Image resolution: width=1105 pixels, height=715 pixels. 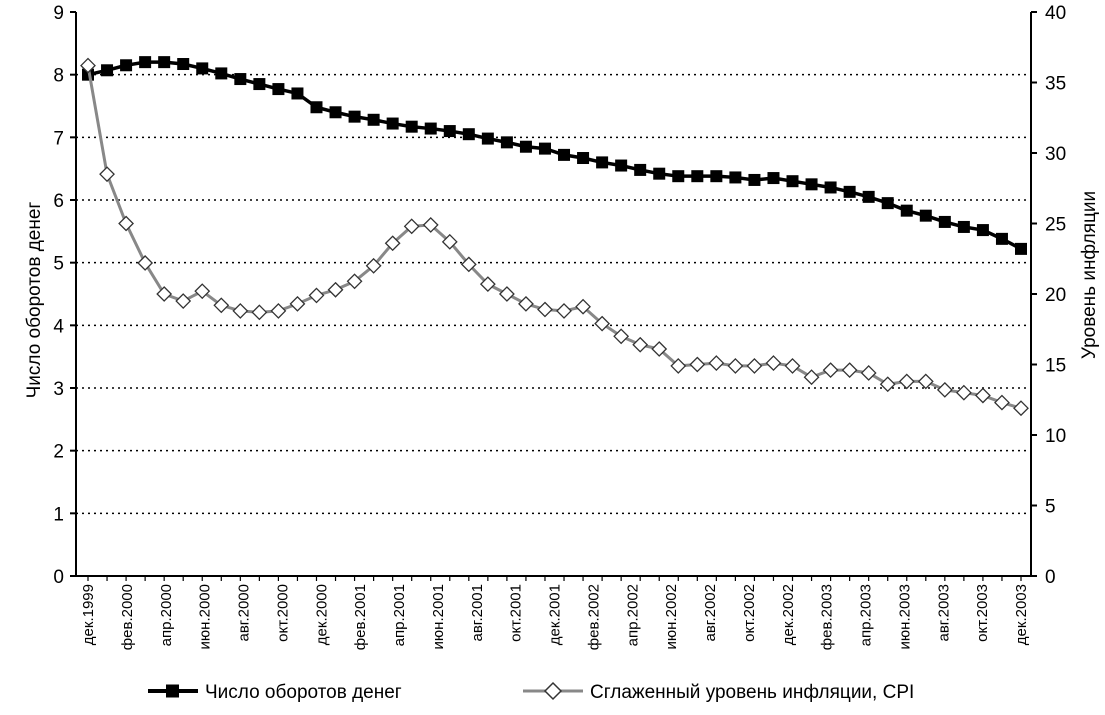 I want to click on x-tick-label: апр.2000, so click(x=166, y=615).